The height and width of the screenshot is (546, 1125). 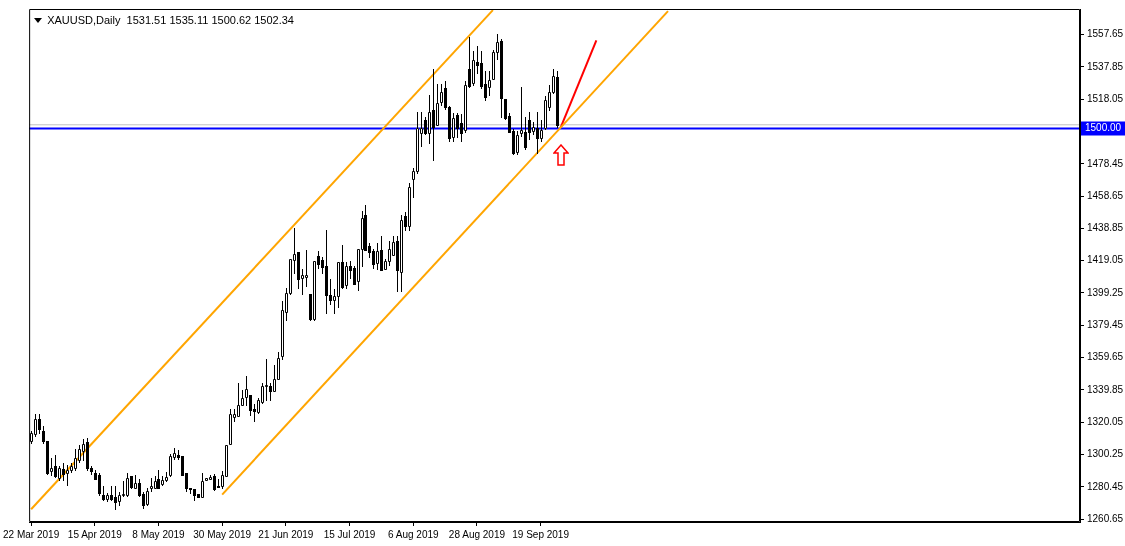 I want to click on x-tick-label: 21 Jun 2019, so click(x=286, y=534).